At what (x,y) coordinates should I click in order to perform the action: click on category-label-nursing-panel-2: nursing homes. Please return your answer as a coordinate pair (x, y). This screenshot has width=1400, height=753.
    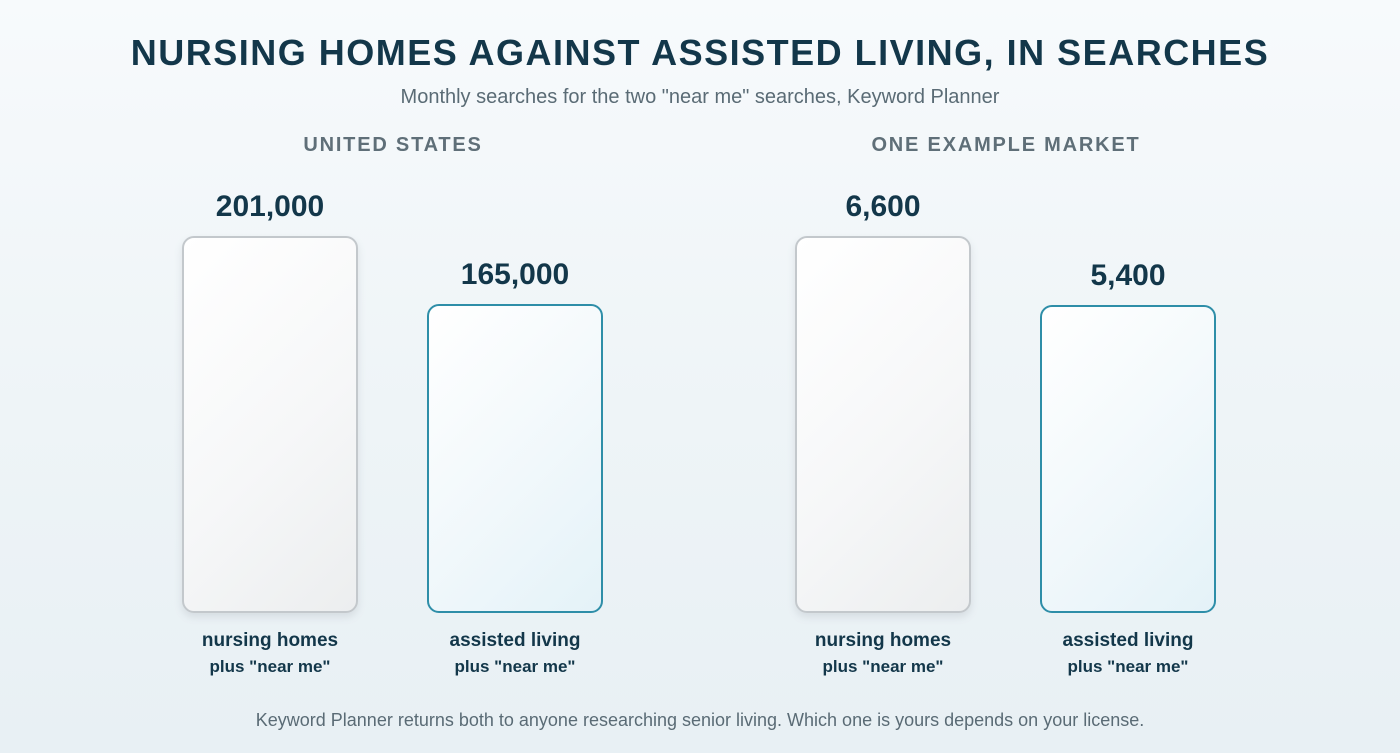
    Looking at the image, I should click on (883, 640).